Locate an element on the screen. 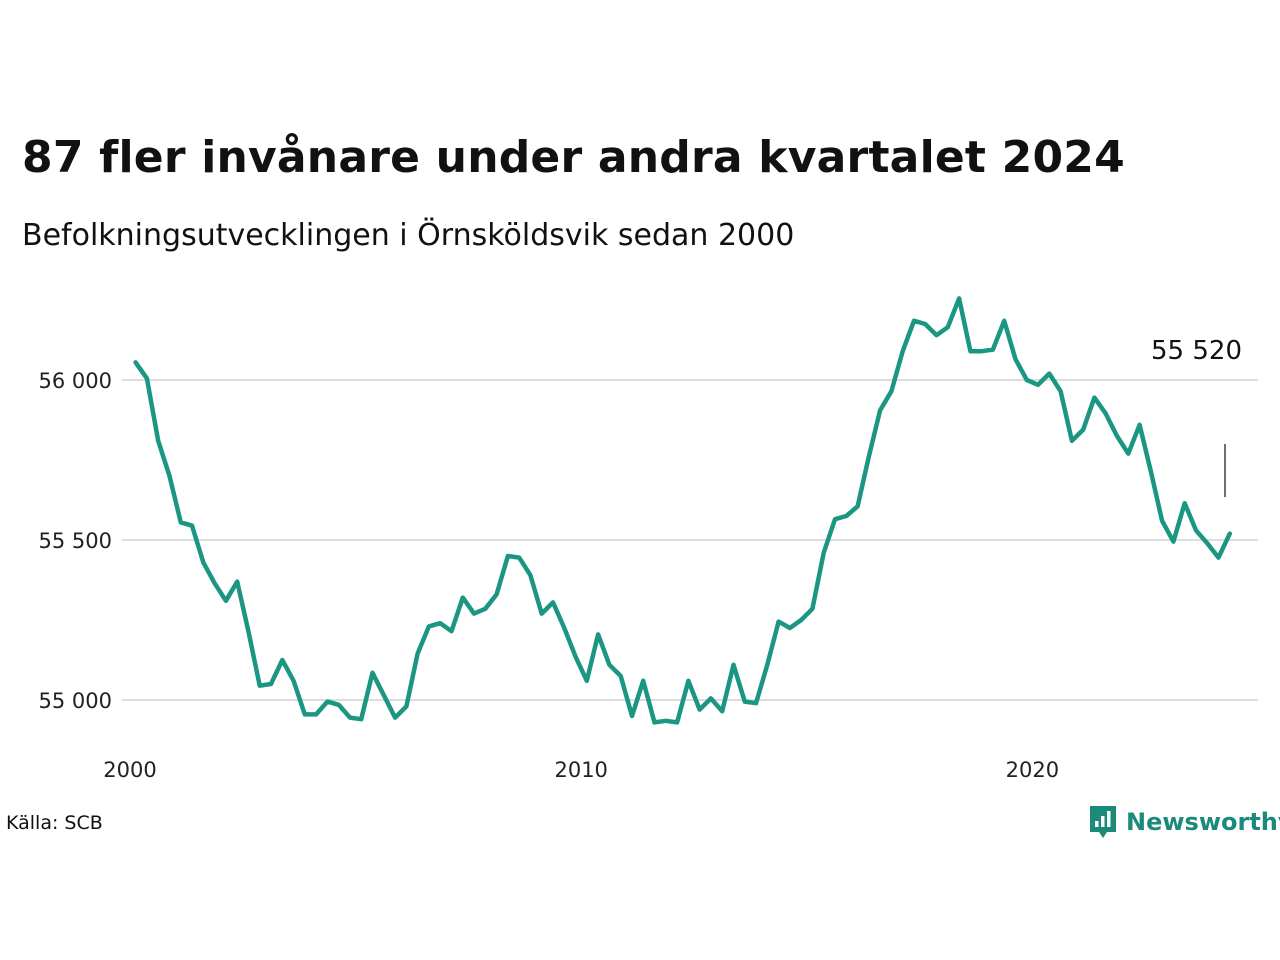  y-tick-label: 55 500 is located at coordinates (75, 541).